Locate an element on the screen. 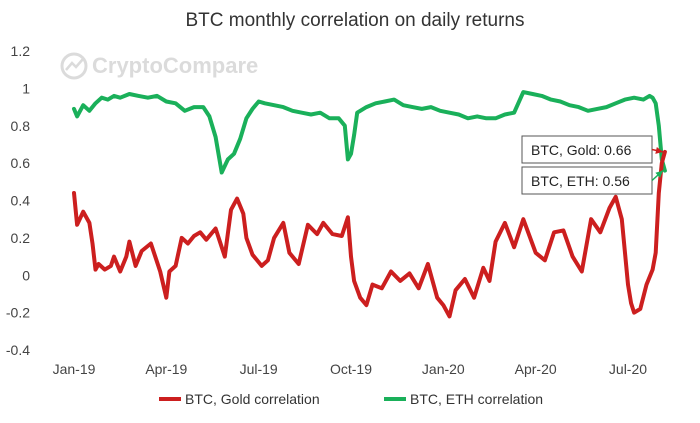 The width and height of the screenshot is (700, 423). x-tick-label: Jul-19 is located at coordinates (259, 369).